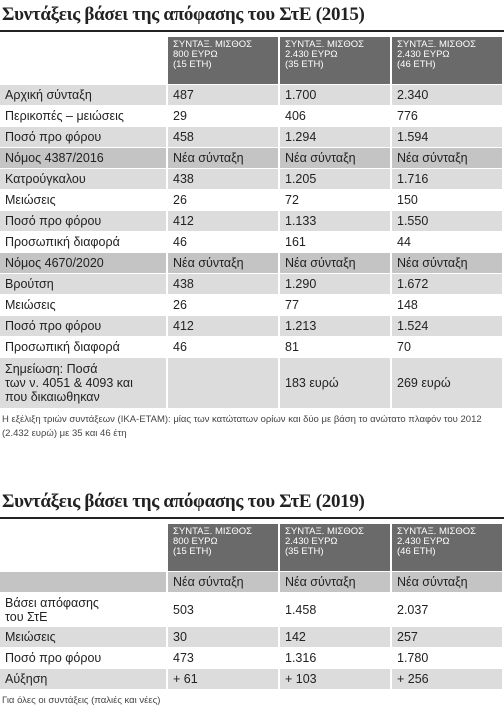 The image size is (504, 712). I want to click on value-cell: 1.672, so click(447, 284).